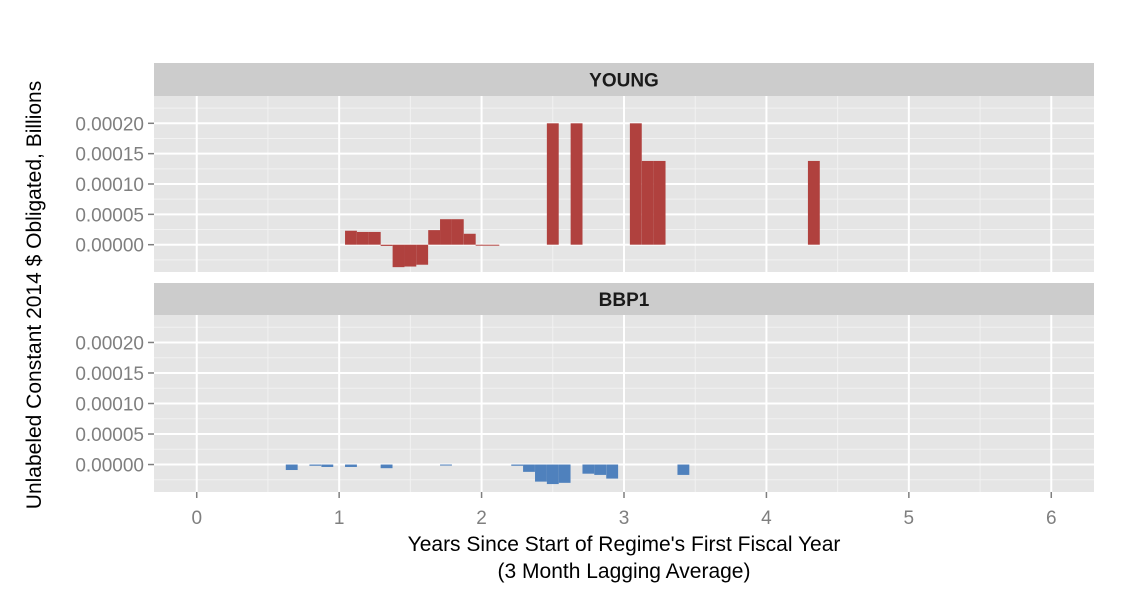  What do you see at coordinates (339, 518) in the screenshot?
I see `x-tick-label: 1` at bounding box center [339, 518].